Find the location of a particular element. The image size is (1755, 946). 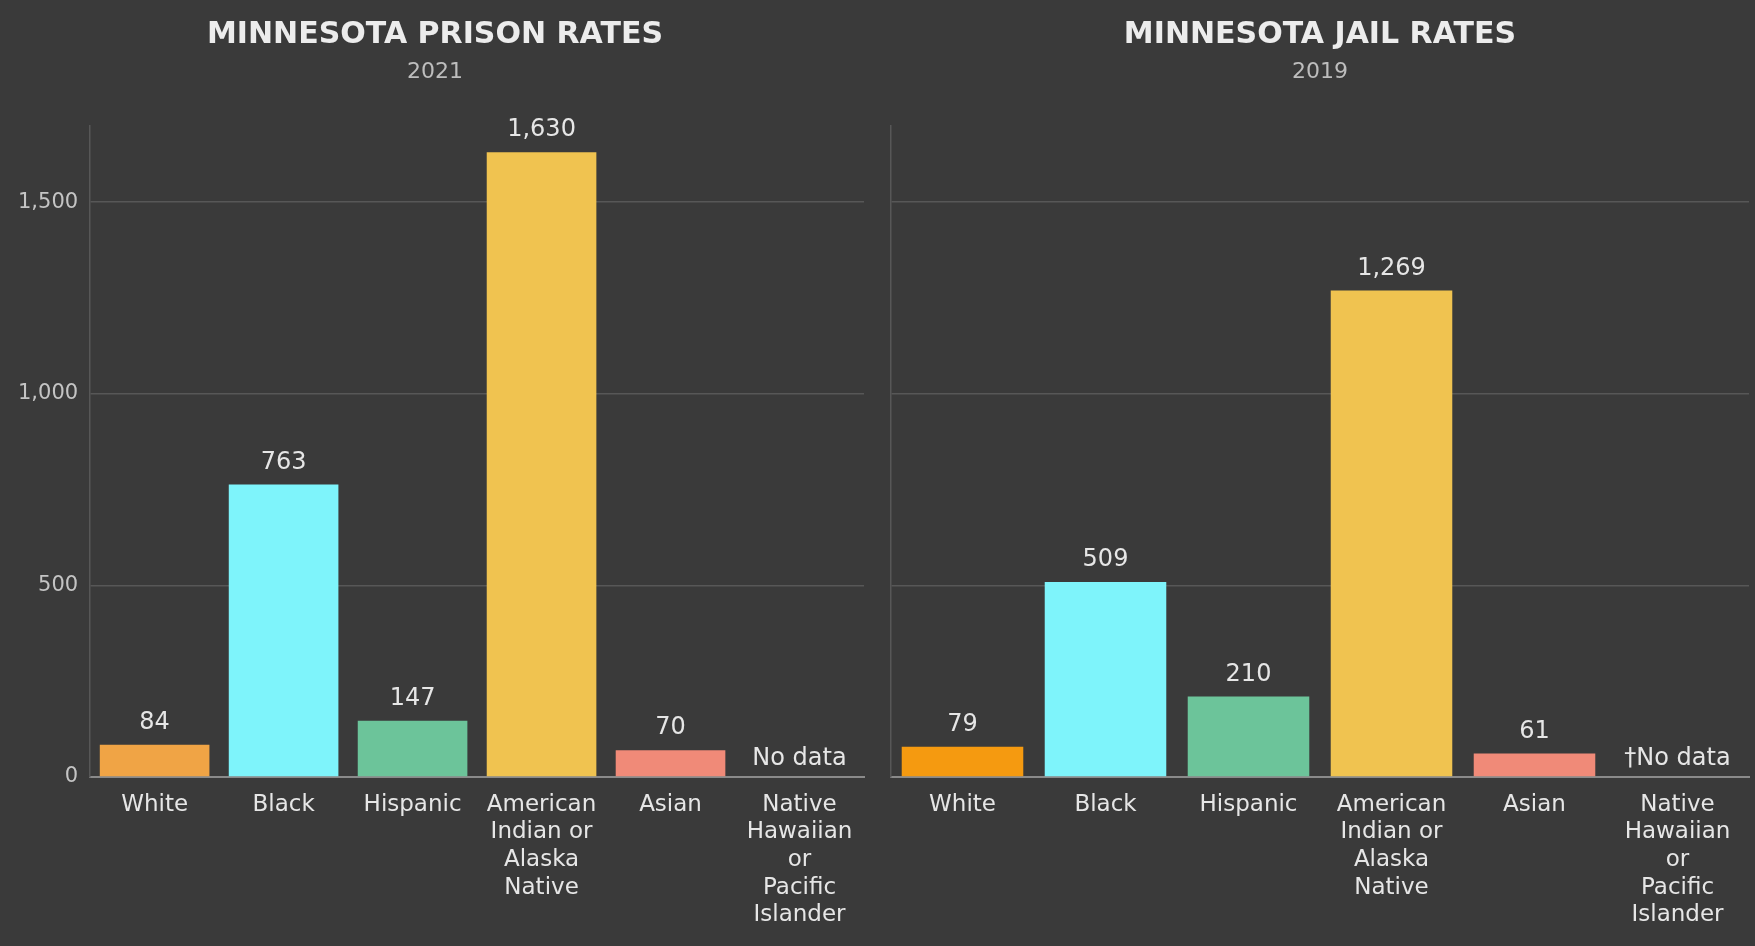

data-label: 509 is located at coordinates (1105, 558).